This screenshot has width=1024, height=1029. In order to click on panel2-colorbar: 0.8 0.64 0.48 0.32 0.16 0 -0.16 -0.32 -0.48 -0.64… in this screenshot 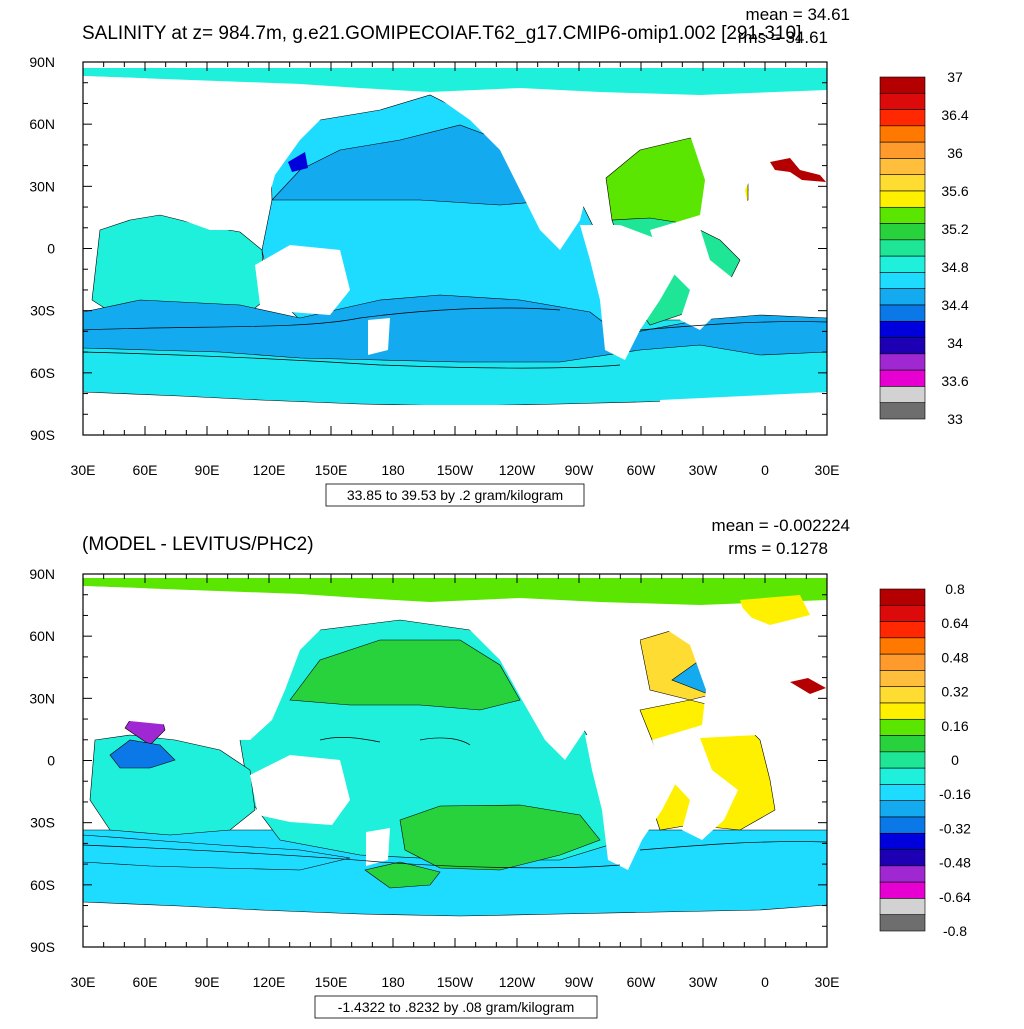, I will do `click(925, 760)`.